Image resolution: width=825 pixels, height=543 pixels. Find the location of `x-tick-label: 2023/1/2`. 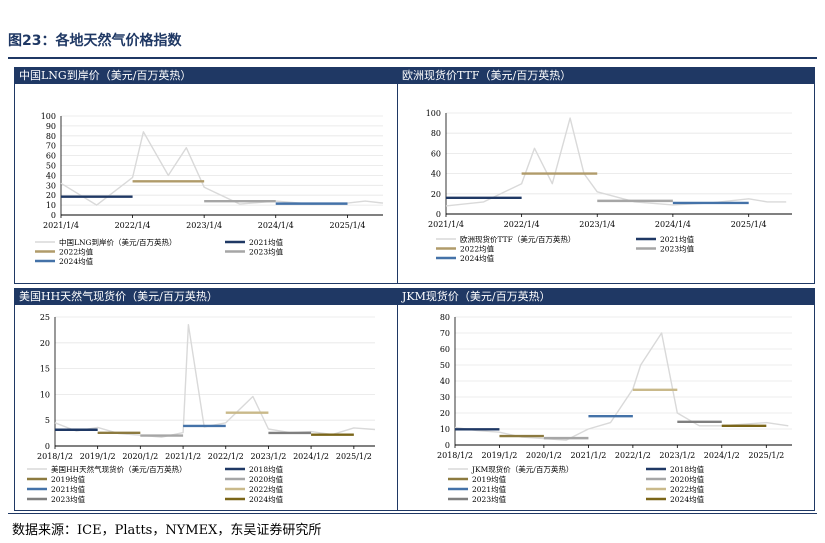

x-tick-label: 2023/1/2 is located at coordinates (677, 455).